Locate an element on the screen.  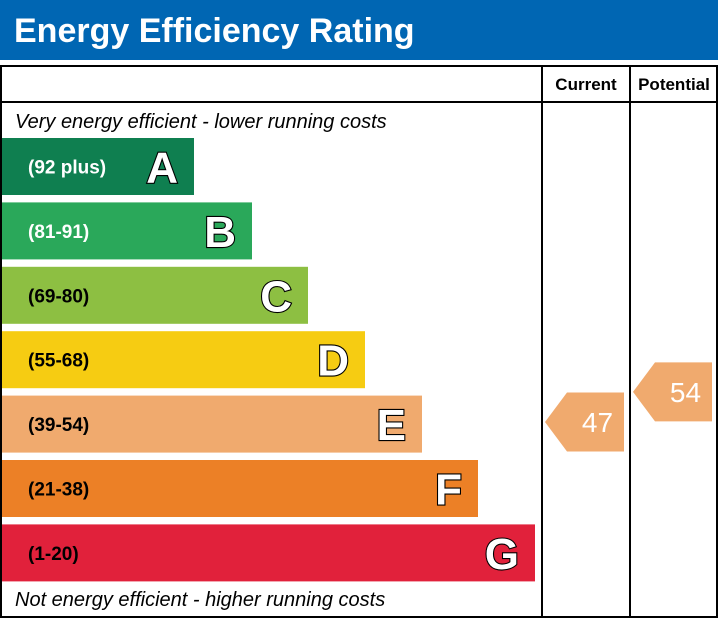
band-e-range: (39-54) is located at coordinates (58, 425).